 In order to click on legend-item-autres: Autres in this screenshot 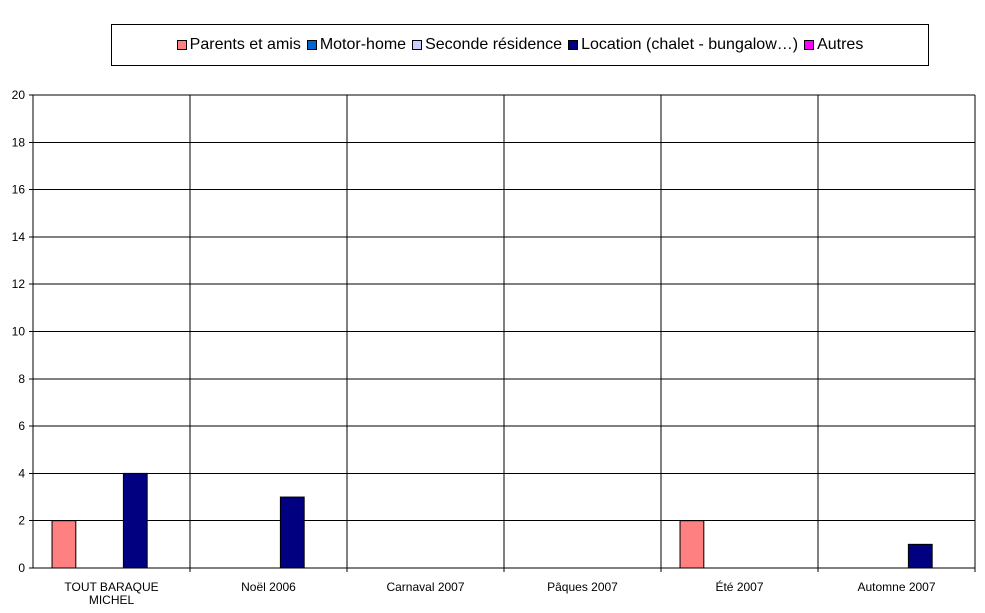, I will do `click(833, 45)`.